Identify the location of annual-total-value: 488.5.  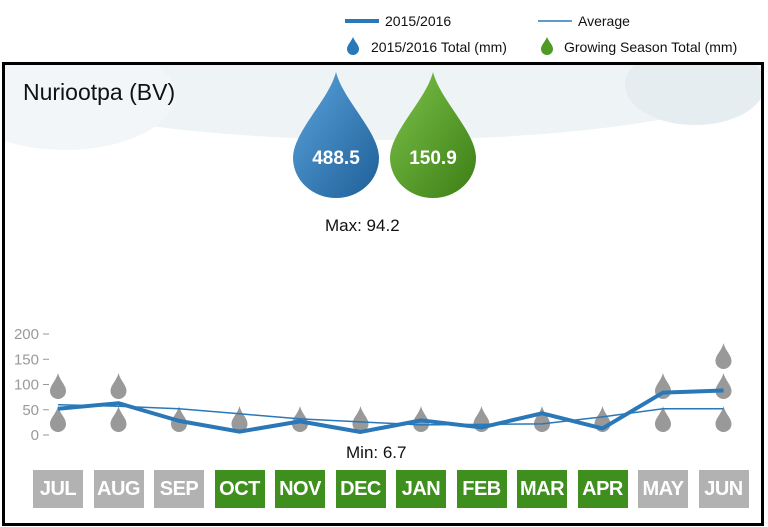
(336, 158).